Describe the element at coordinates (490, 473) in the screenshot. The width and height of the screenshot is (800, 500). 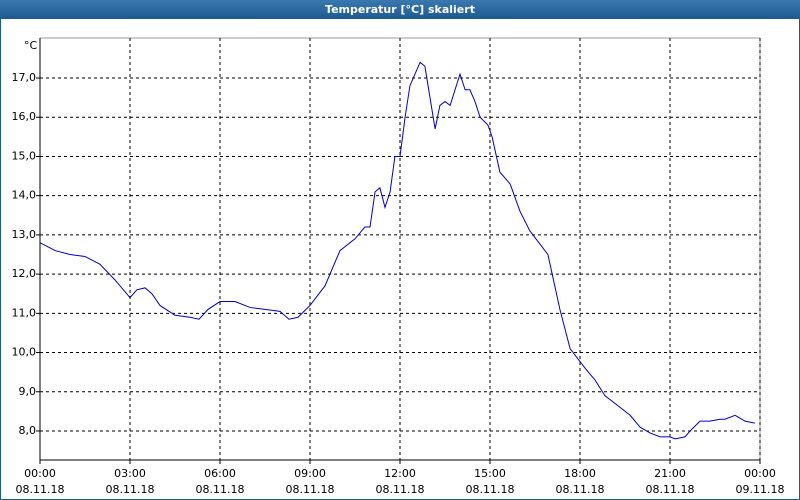
I see `x-tick-label: 15:00` at that location.